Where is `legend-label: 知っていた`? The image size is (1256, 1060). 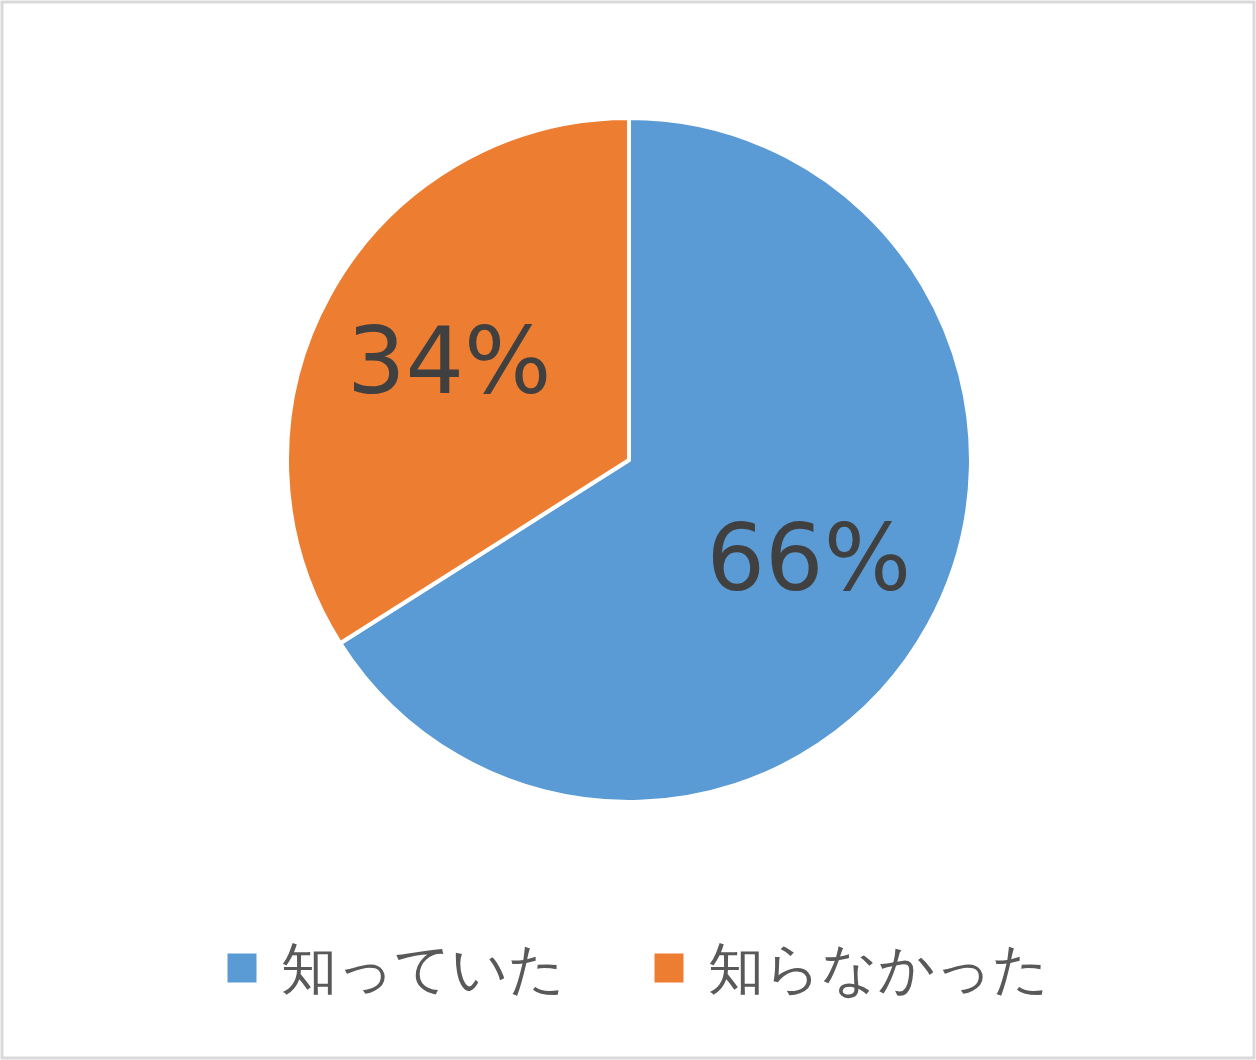 legend-label: 知っていた is located at coordinates (422, 968).